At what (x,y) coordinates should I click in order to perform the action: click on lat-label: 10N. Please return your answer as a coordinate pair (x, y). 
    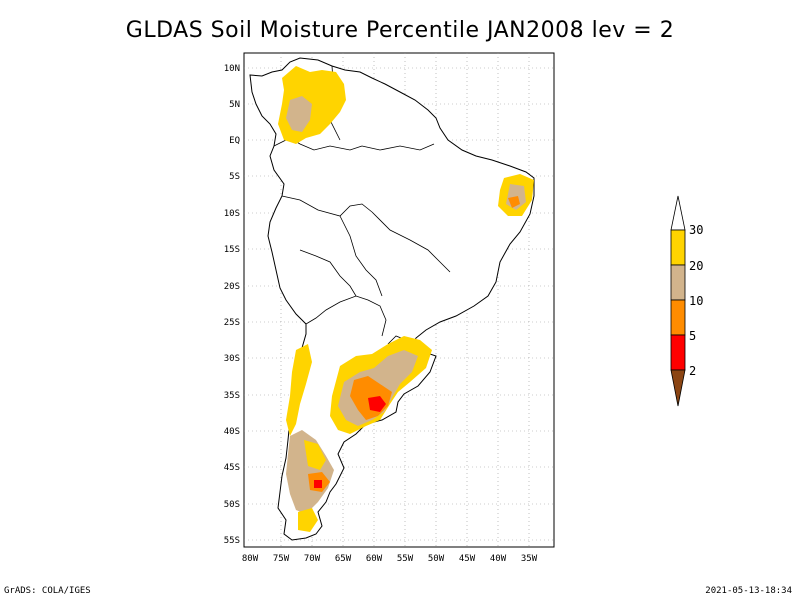
    Looking at the image, I should click on (232, 69).